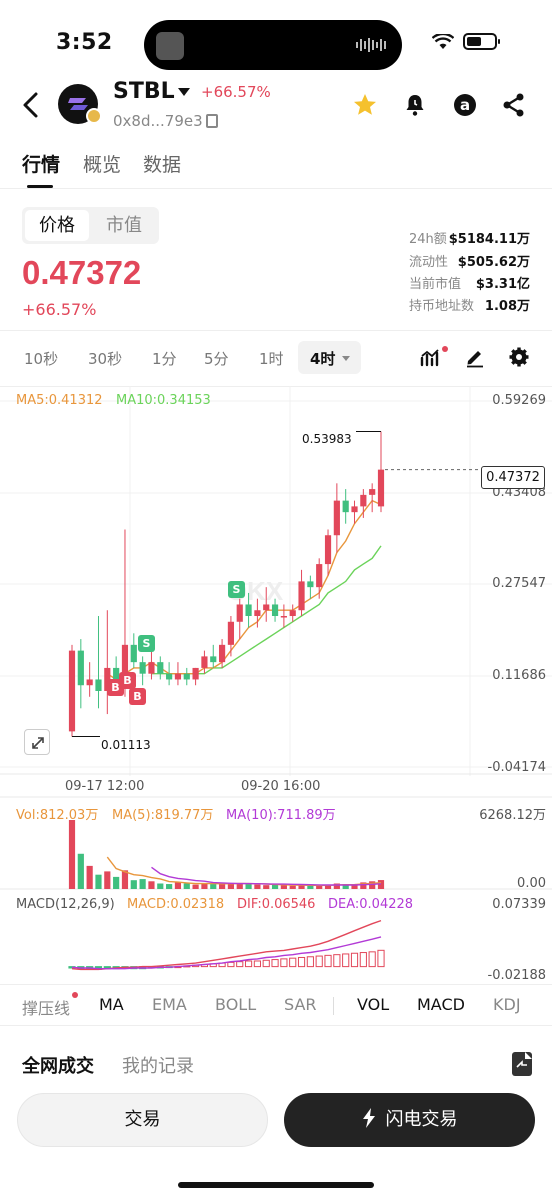  I want to click on segment-price: 价格, so click(57, 225).